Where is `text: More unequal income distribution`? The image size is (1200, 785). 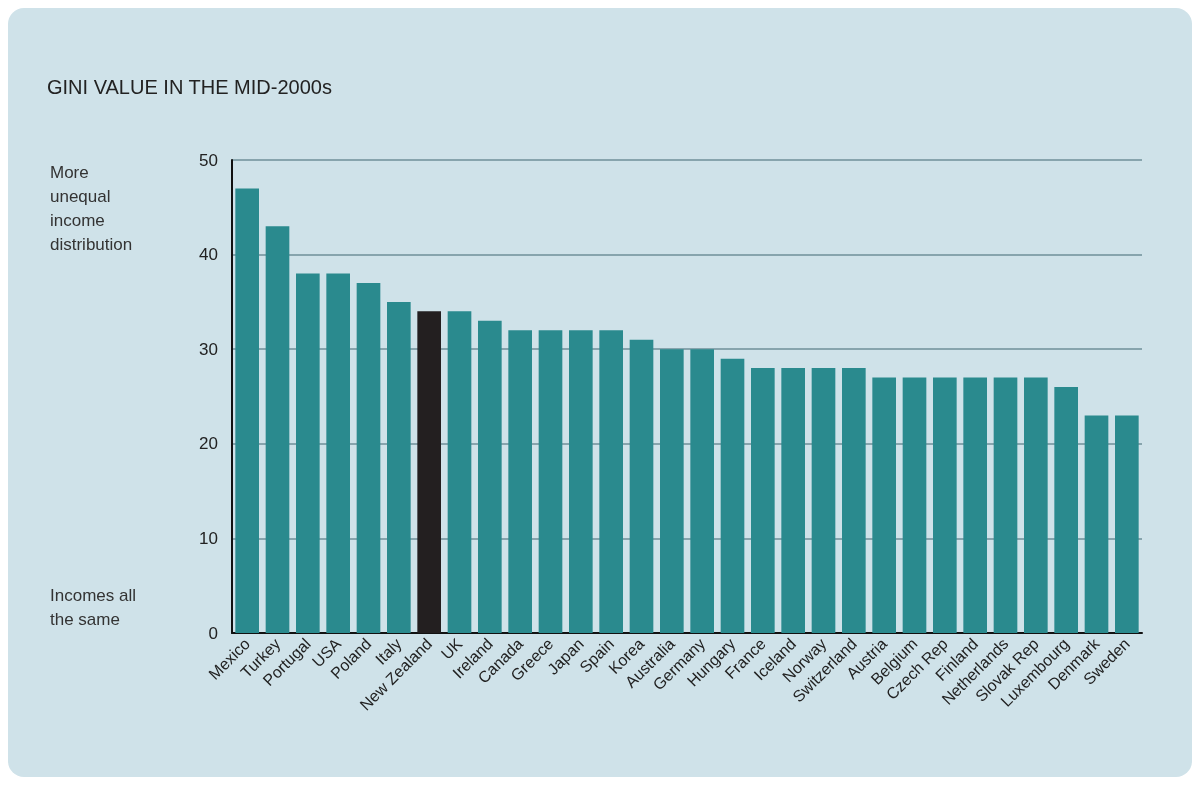
text: More unequal income distribution is located at coordinates (91, 208).